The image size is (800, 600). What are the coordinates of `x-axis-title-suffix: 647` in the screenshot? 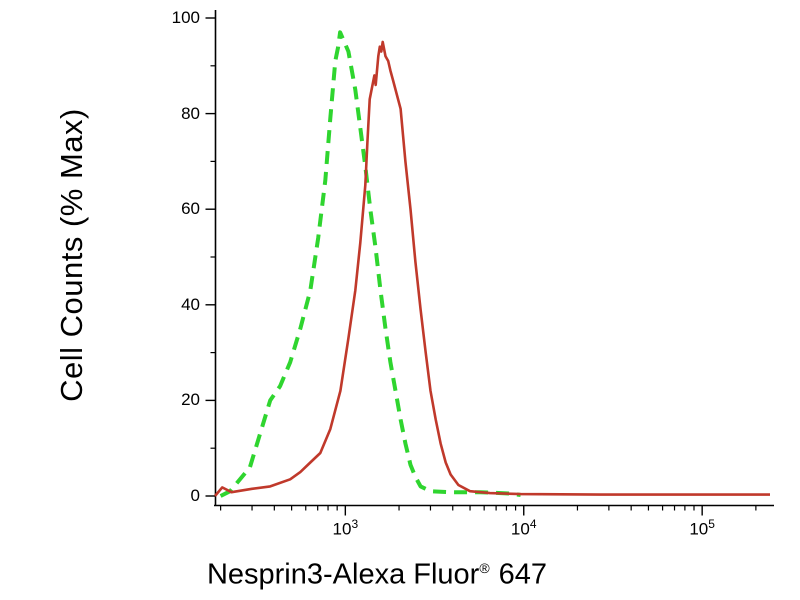 It's located at (523, 574).